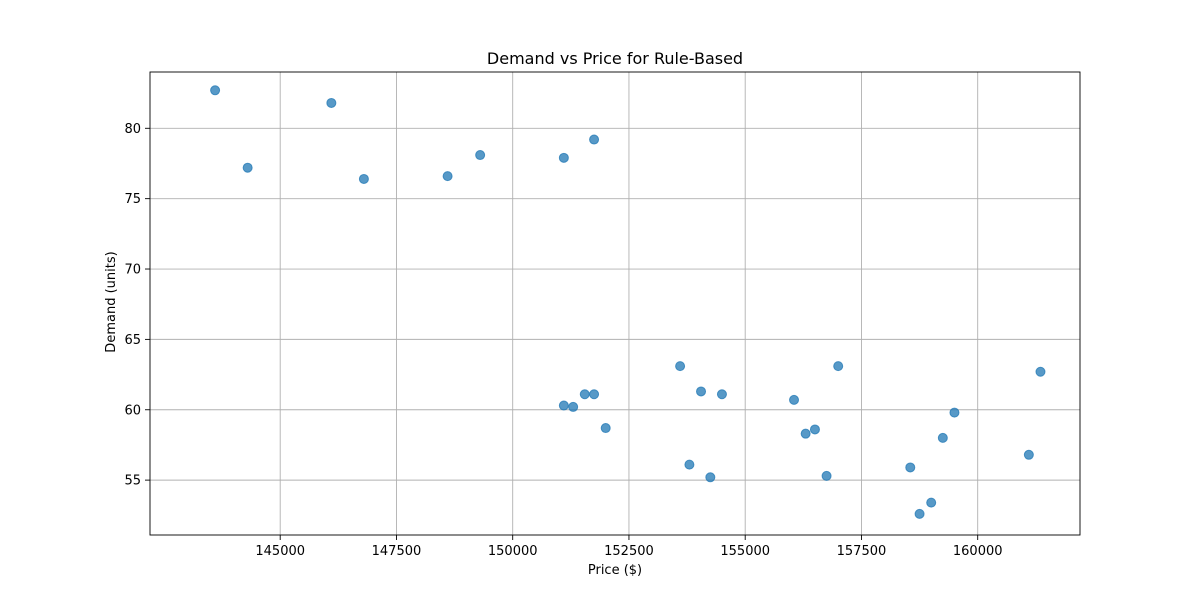 This screenshot has width=1200, height=600. I want to click on x-axis-label: Price ($), so click(615, 570).